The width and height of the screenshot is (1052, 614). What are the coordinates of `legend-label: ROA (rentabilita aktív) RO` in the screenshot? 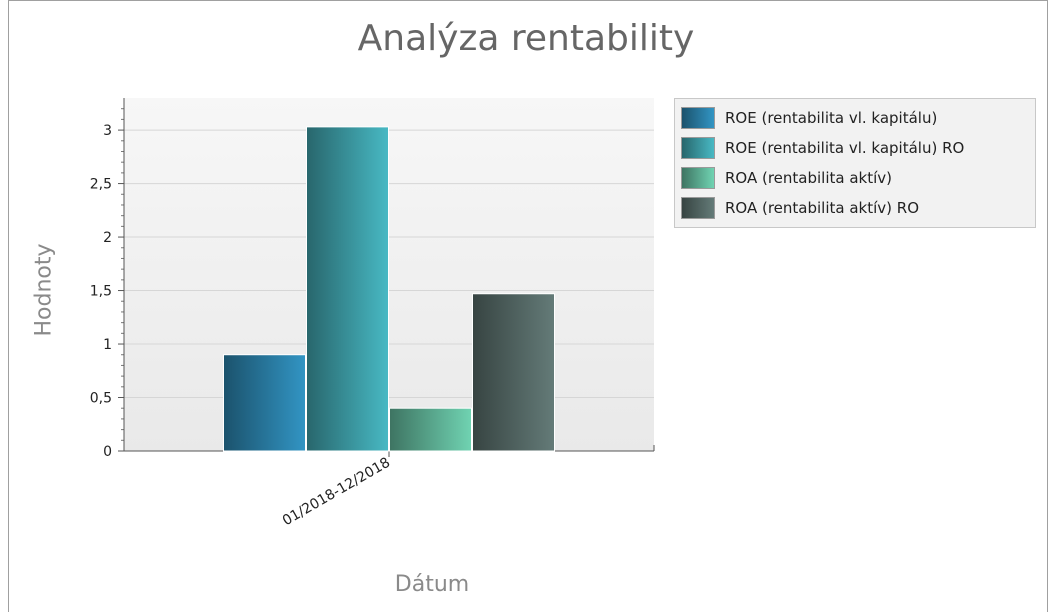 It's located at (822, 208).